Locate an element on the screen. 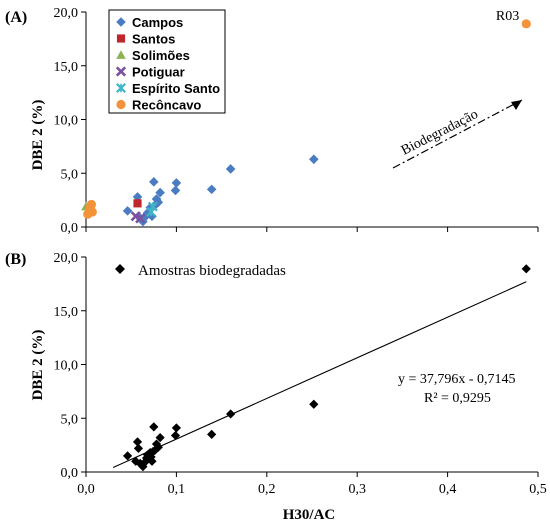 This screenshot has width=550, height=525. panel-a-point-potiguar is located at coordinates (140, 218).